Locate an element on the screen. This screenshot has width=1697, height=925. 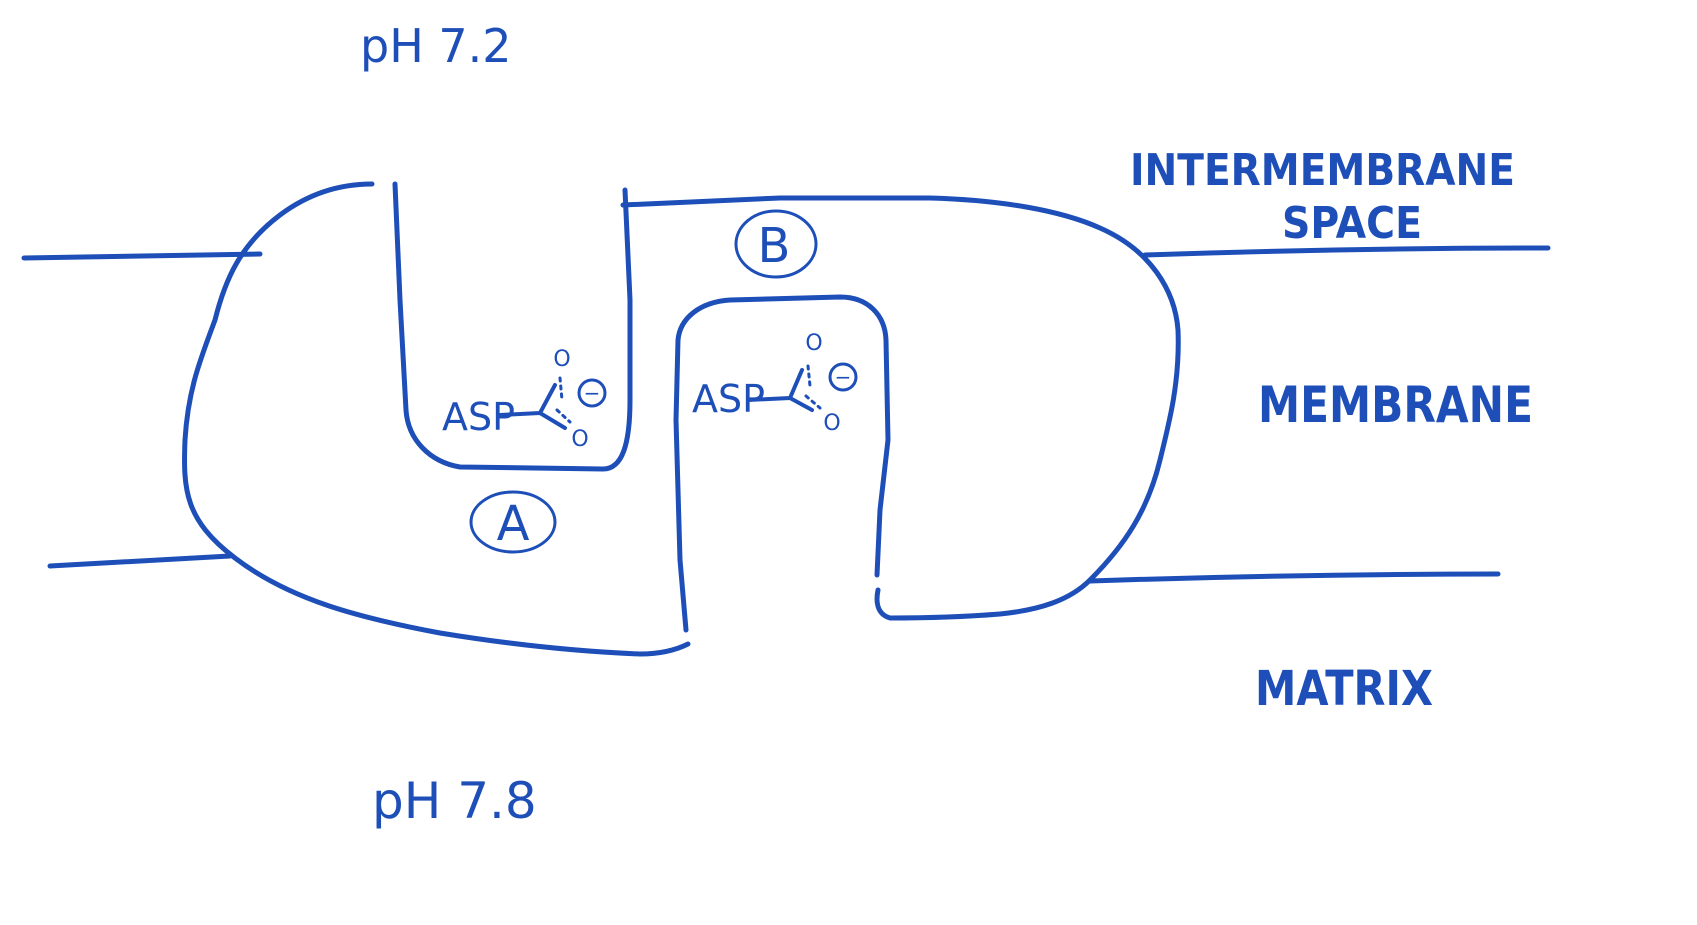
channel-b-wall is located at coordinates (782, 463).